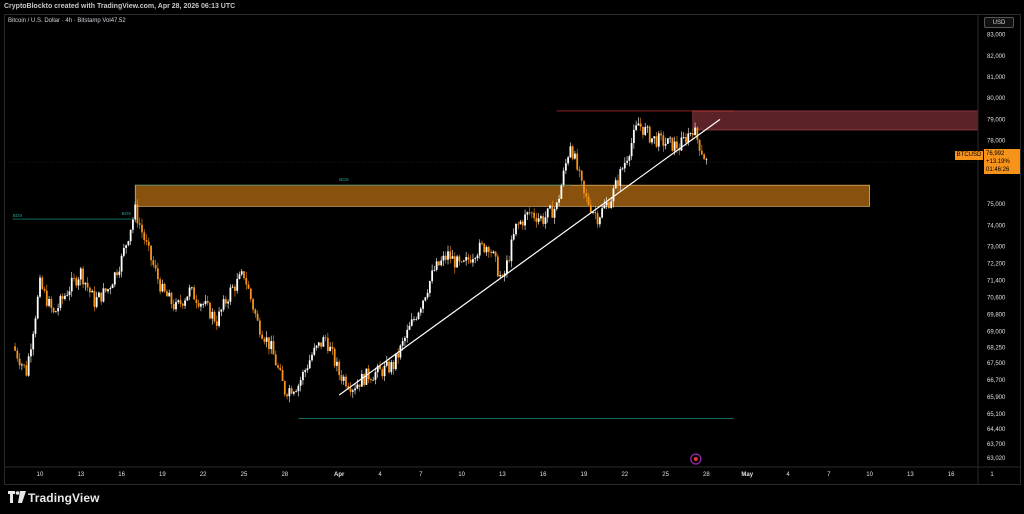  Describe the element at coordinates (512, 499) in the screenshot. I see `footer` at that location.